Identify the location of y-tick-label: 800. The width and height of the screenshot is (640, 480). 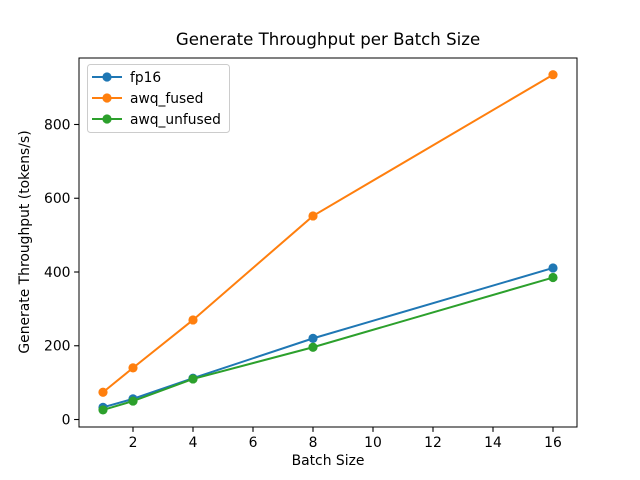
(57, 125).